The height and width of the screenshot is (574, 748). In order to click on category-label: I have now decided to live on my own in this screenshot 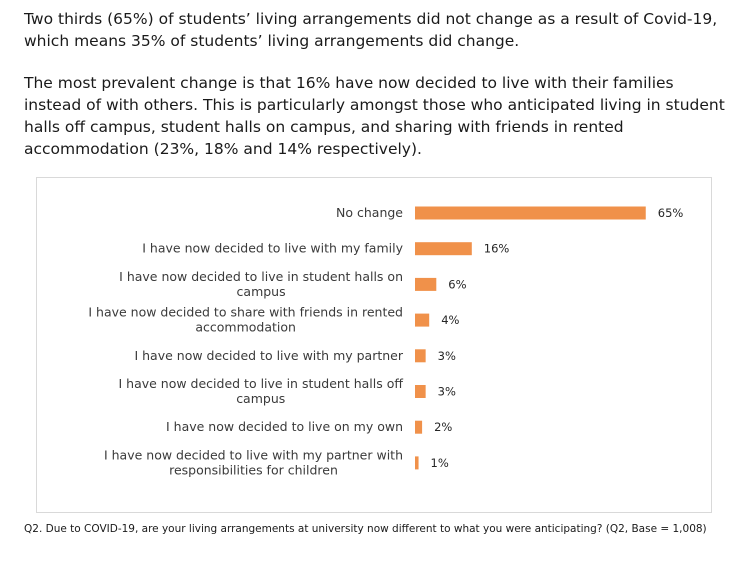, I will do `click(284, 426)`.